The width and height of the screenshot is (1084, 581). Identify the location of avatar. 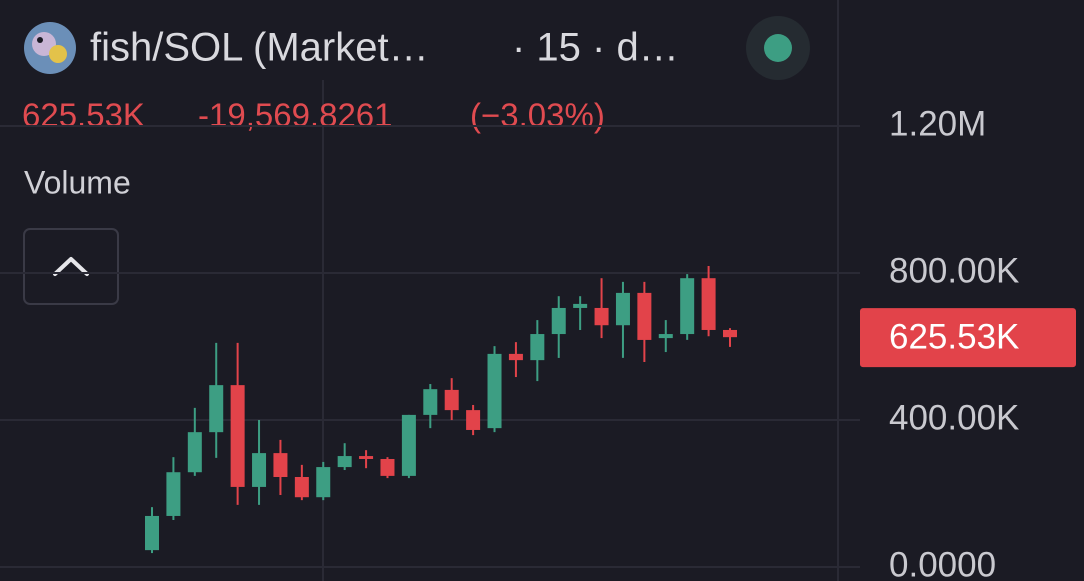
(50, 48).